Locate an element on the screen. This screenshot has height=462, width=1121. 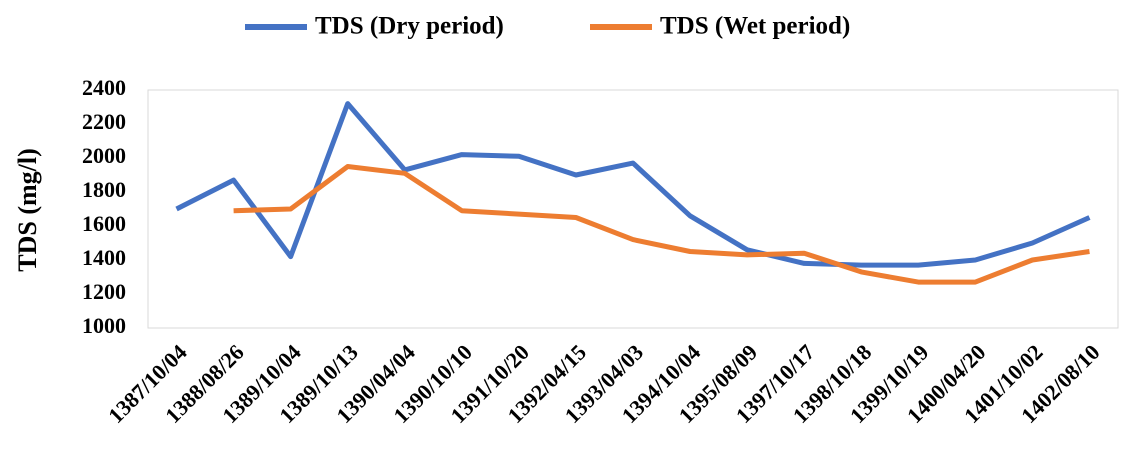
y-tick-label: 2400 is located at coordinates (104, 87).